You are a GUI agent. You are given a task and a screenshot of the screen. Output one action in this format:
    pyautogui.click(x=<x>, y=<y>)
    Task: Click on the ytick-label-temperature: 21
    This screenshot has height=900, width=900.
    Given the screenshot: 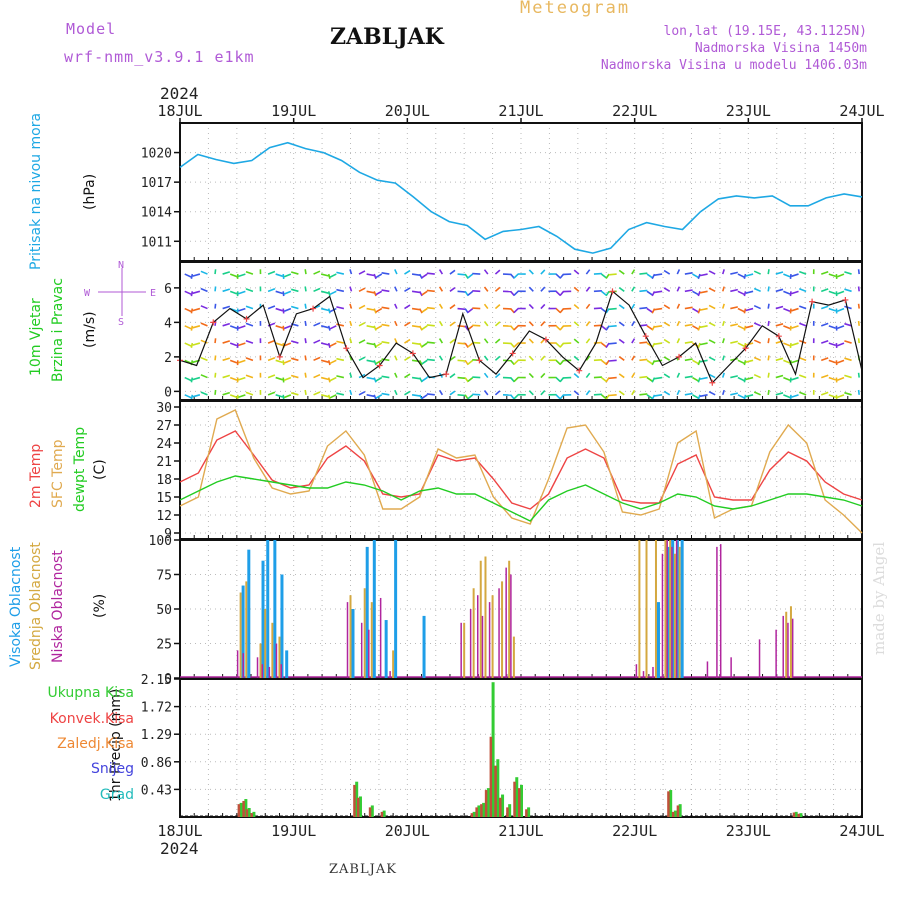 What is the action you would take?
    pyautogui.click(x=164, y=462)
    